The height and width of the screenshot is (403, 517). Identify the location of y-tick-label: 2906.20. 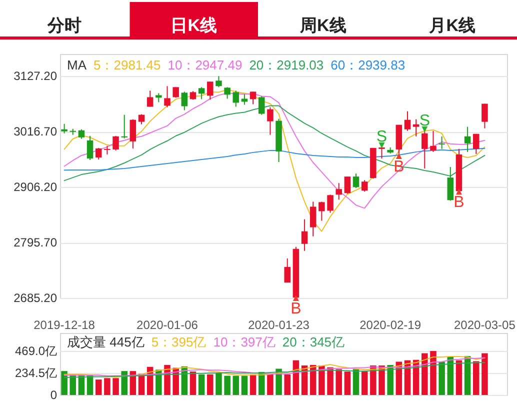
(36, 187).